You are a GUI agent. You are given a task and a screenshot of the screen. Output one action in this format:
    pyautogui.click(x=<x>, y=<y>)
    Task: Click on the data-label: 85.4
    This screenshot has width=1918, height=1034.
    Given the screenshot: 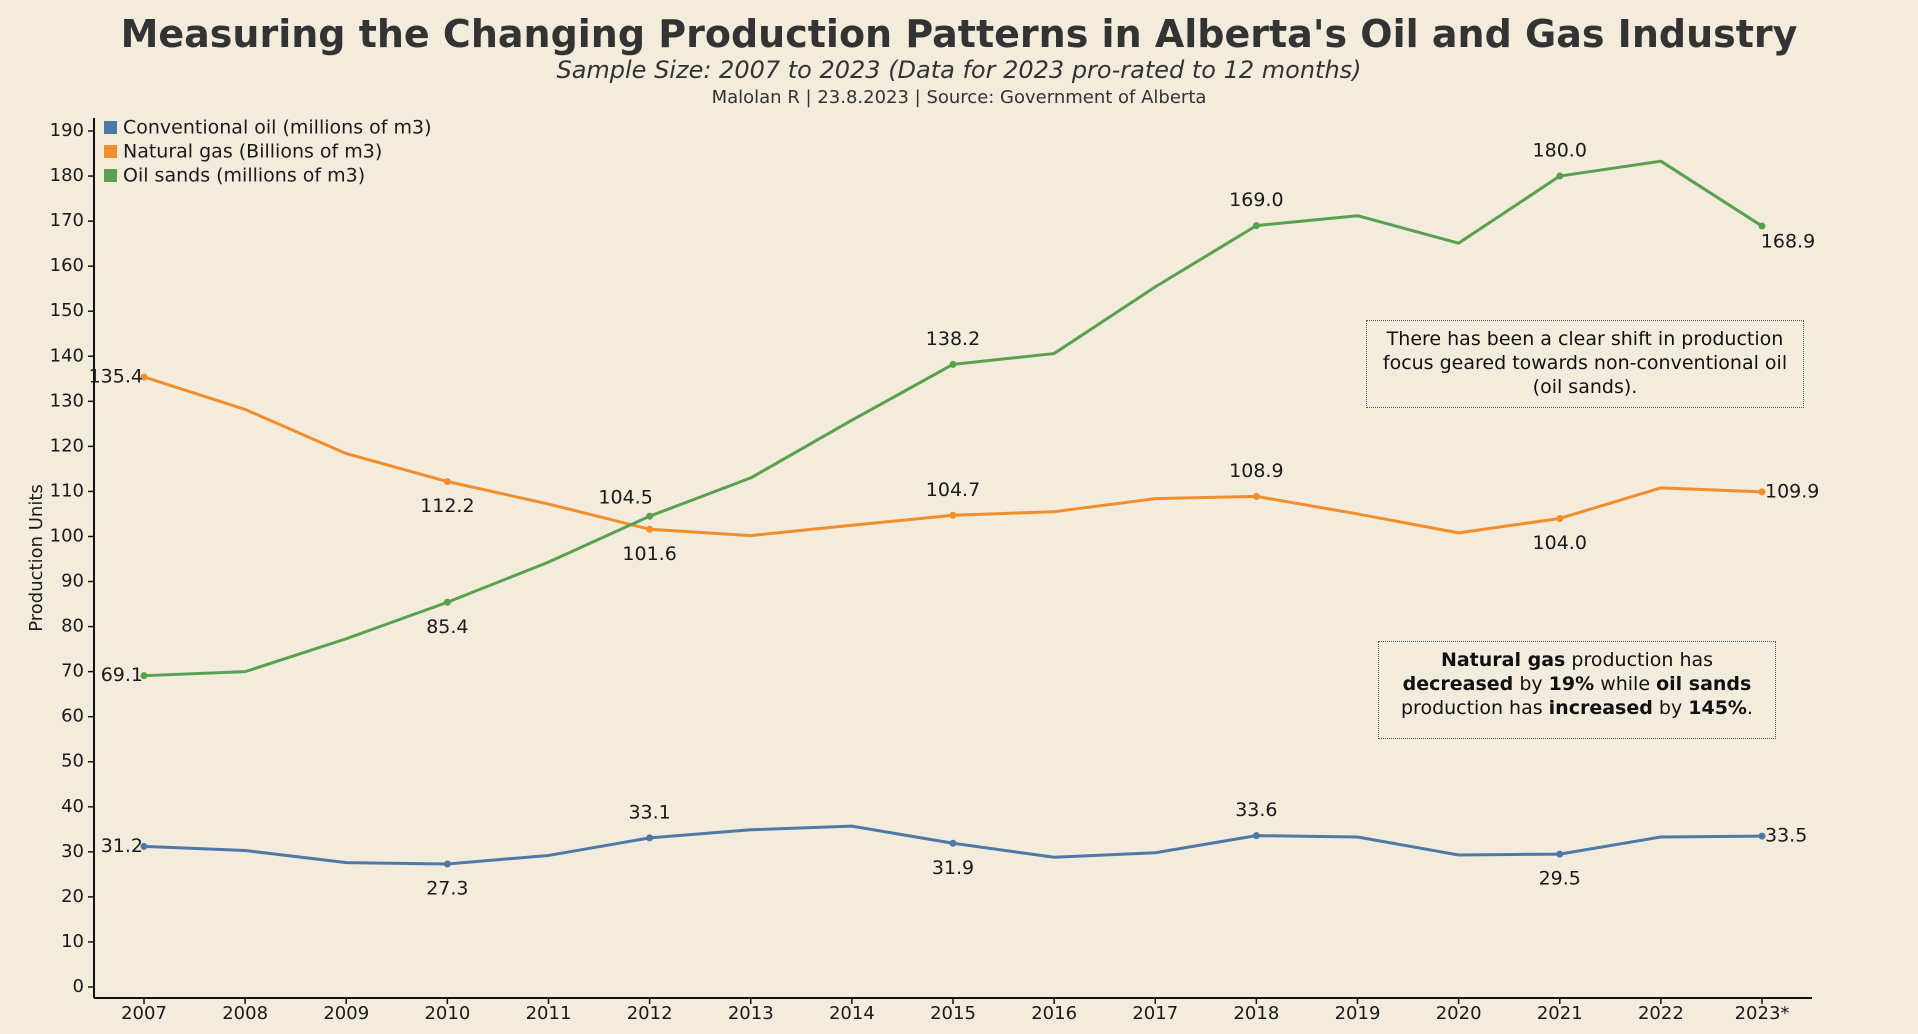 What is the action you would take?
    pyautogui.click(x=447, y=627)
    